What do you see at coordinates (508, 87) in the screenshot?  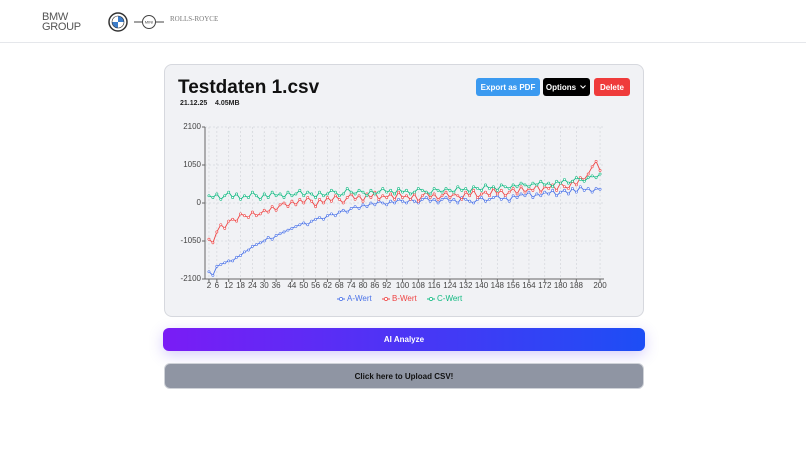 I see `export-button: Export as PDF` at bounding box center [508, 87].